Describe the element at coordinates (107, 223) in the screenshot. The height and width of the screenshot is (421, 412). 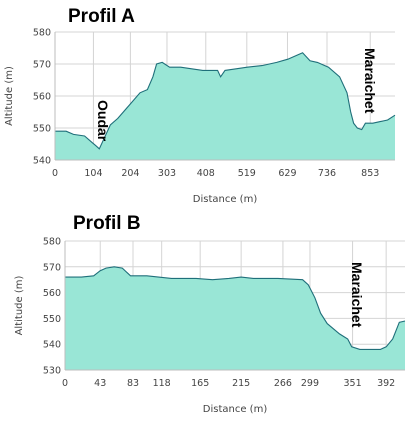
I see `chart-title: Profil B` at that location.